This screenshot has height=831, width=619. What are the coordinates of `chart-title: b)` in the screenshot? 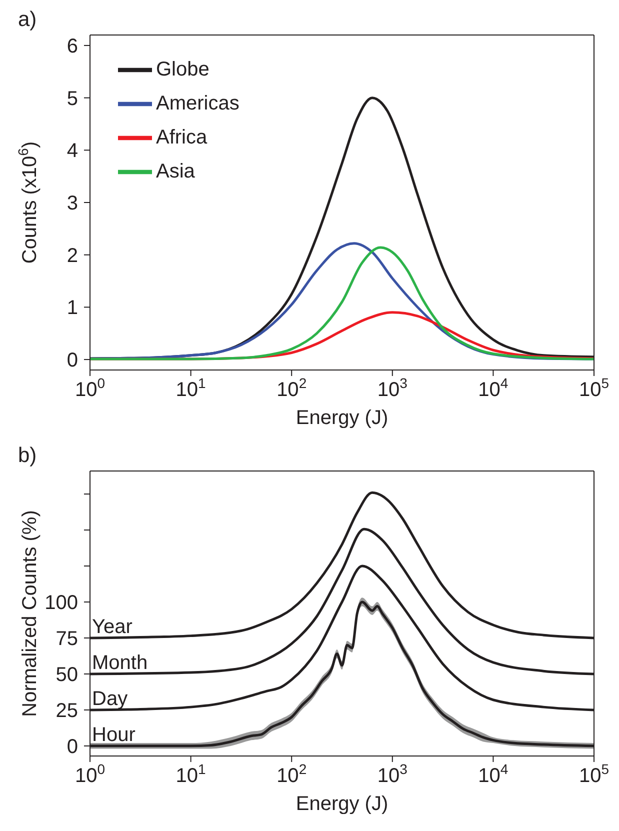 It's located at (27, 456).